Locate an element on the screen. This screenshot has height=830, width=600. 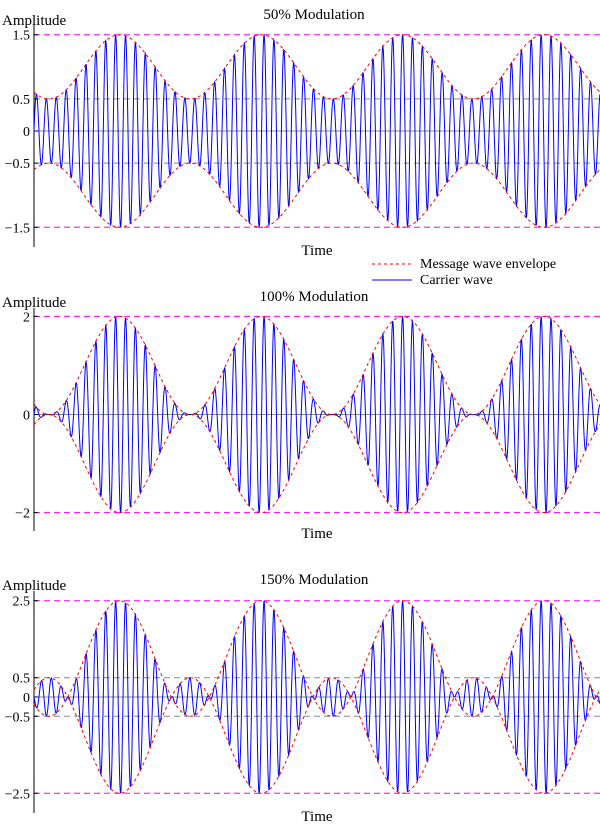
y-tick-label: −1.5 is located at coordinates (17, 228).